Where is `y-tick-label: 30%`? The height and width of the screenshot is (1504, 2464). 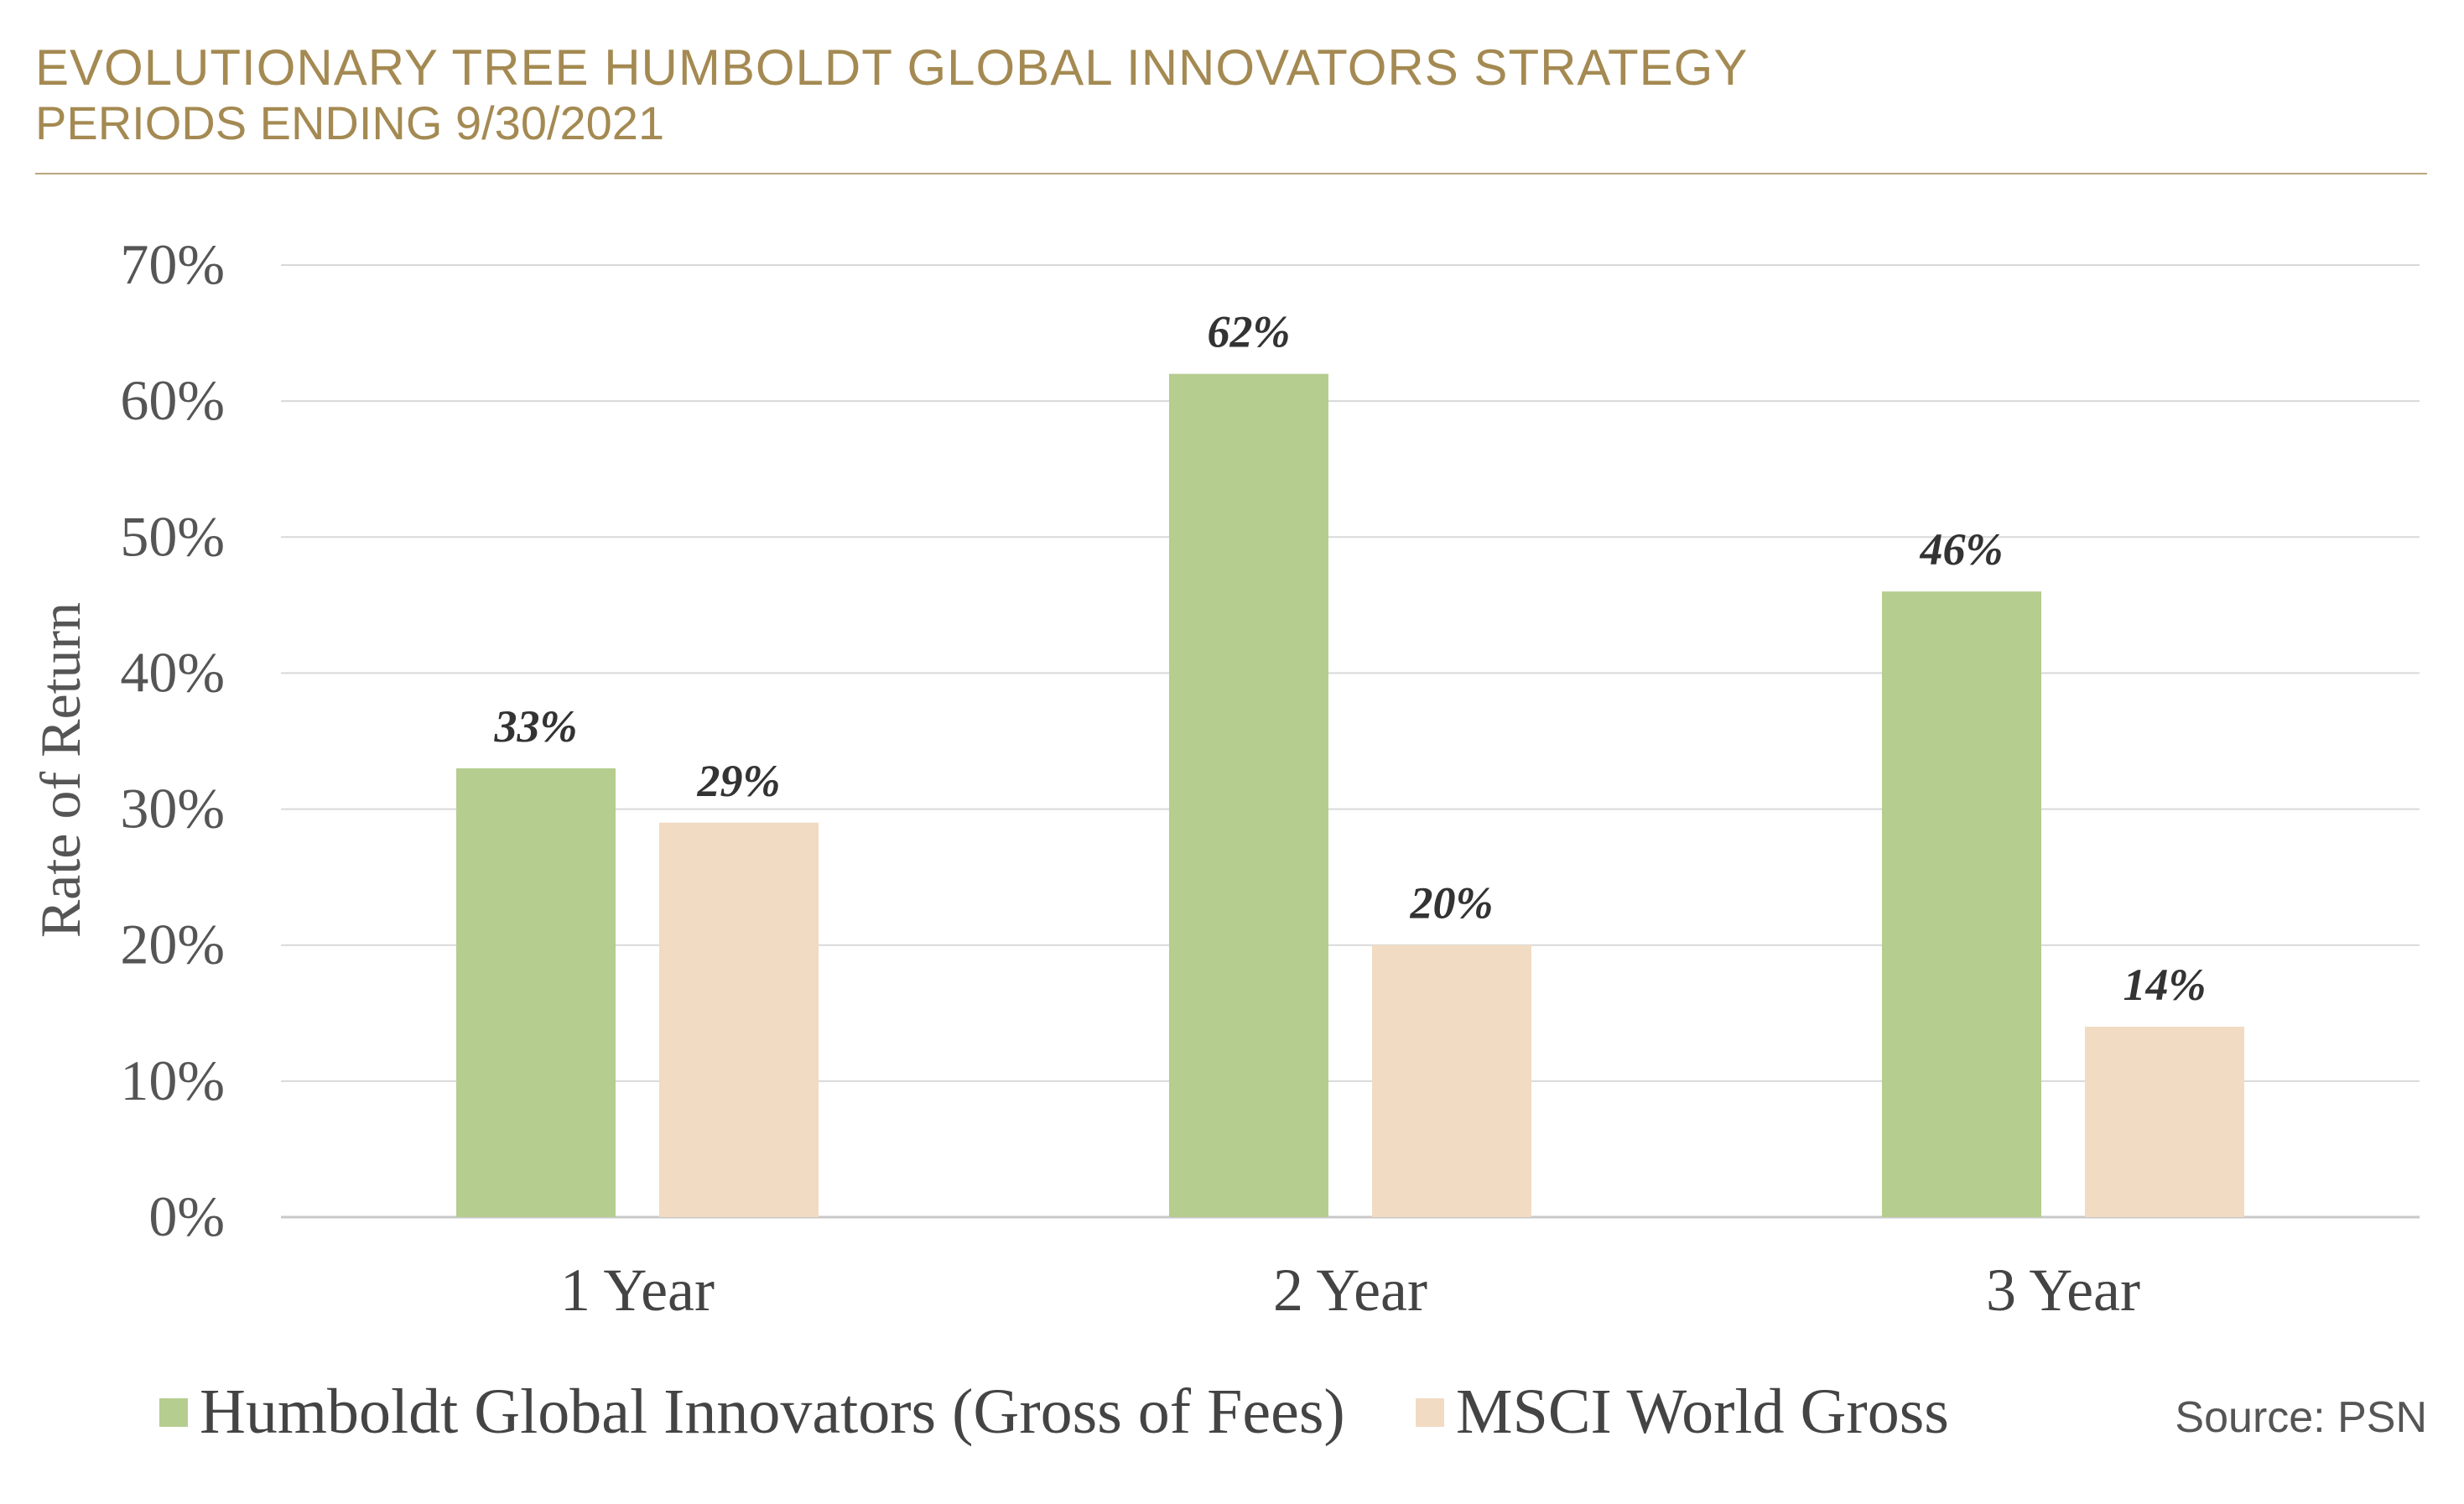
y-tick-label: 30% is located at coordinates (172, 808).